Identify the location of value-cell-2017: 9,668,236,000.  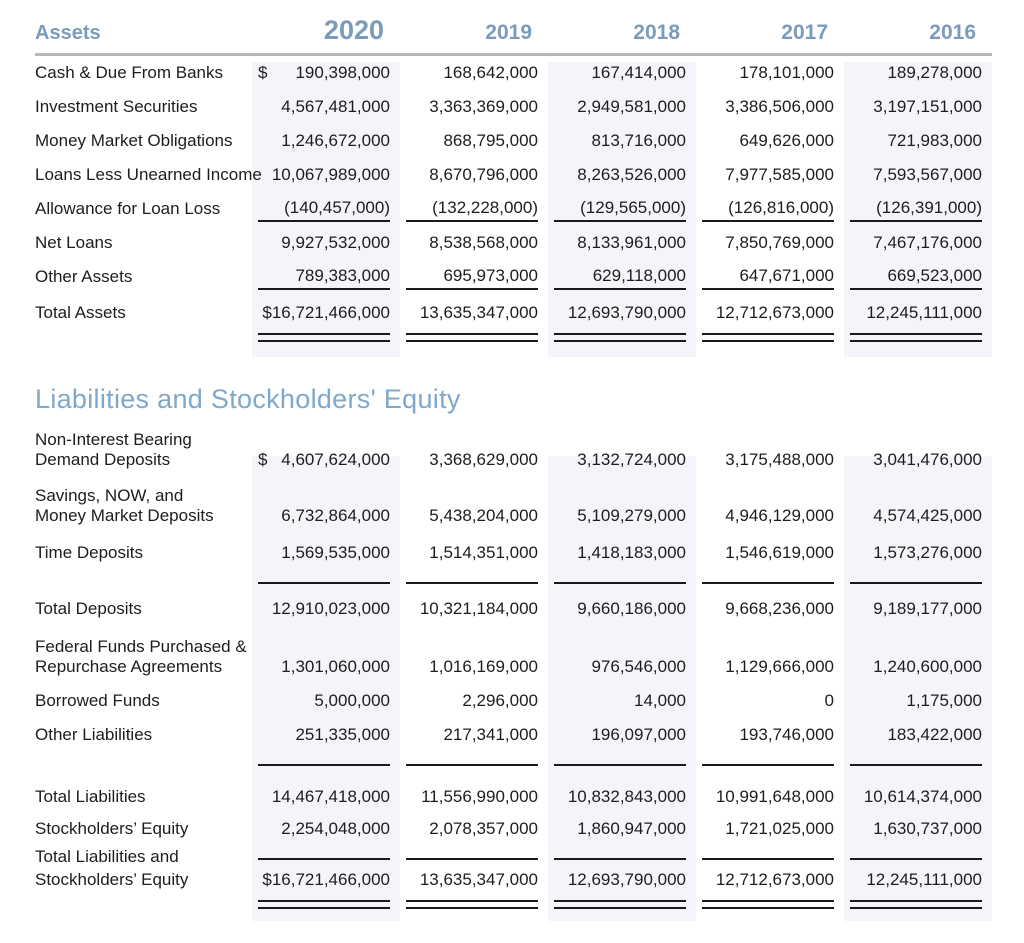
(768, 612).